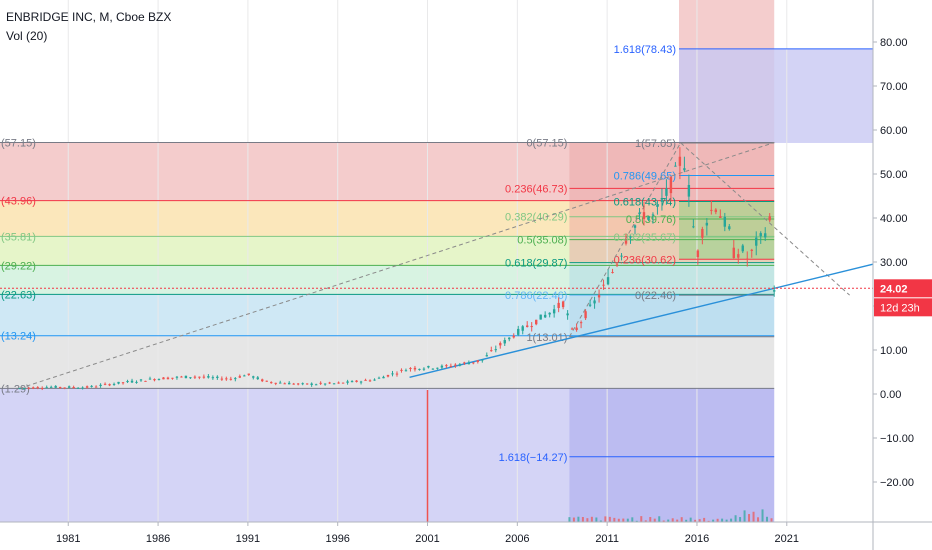  I want to click on y-tick-label: 0.00, so click(890, 395).